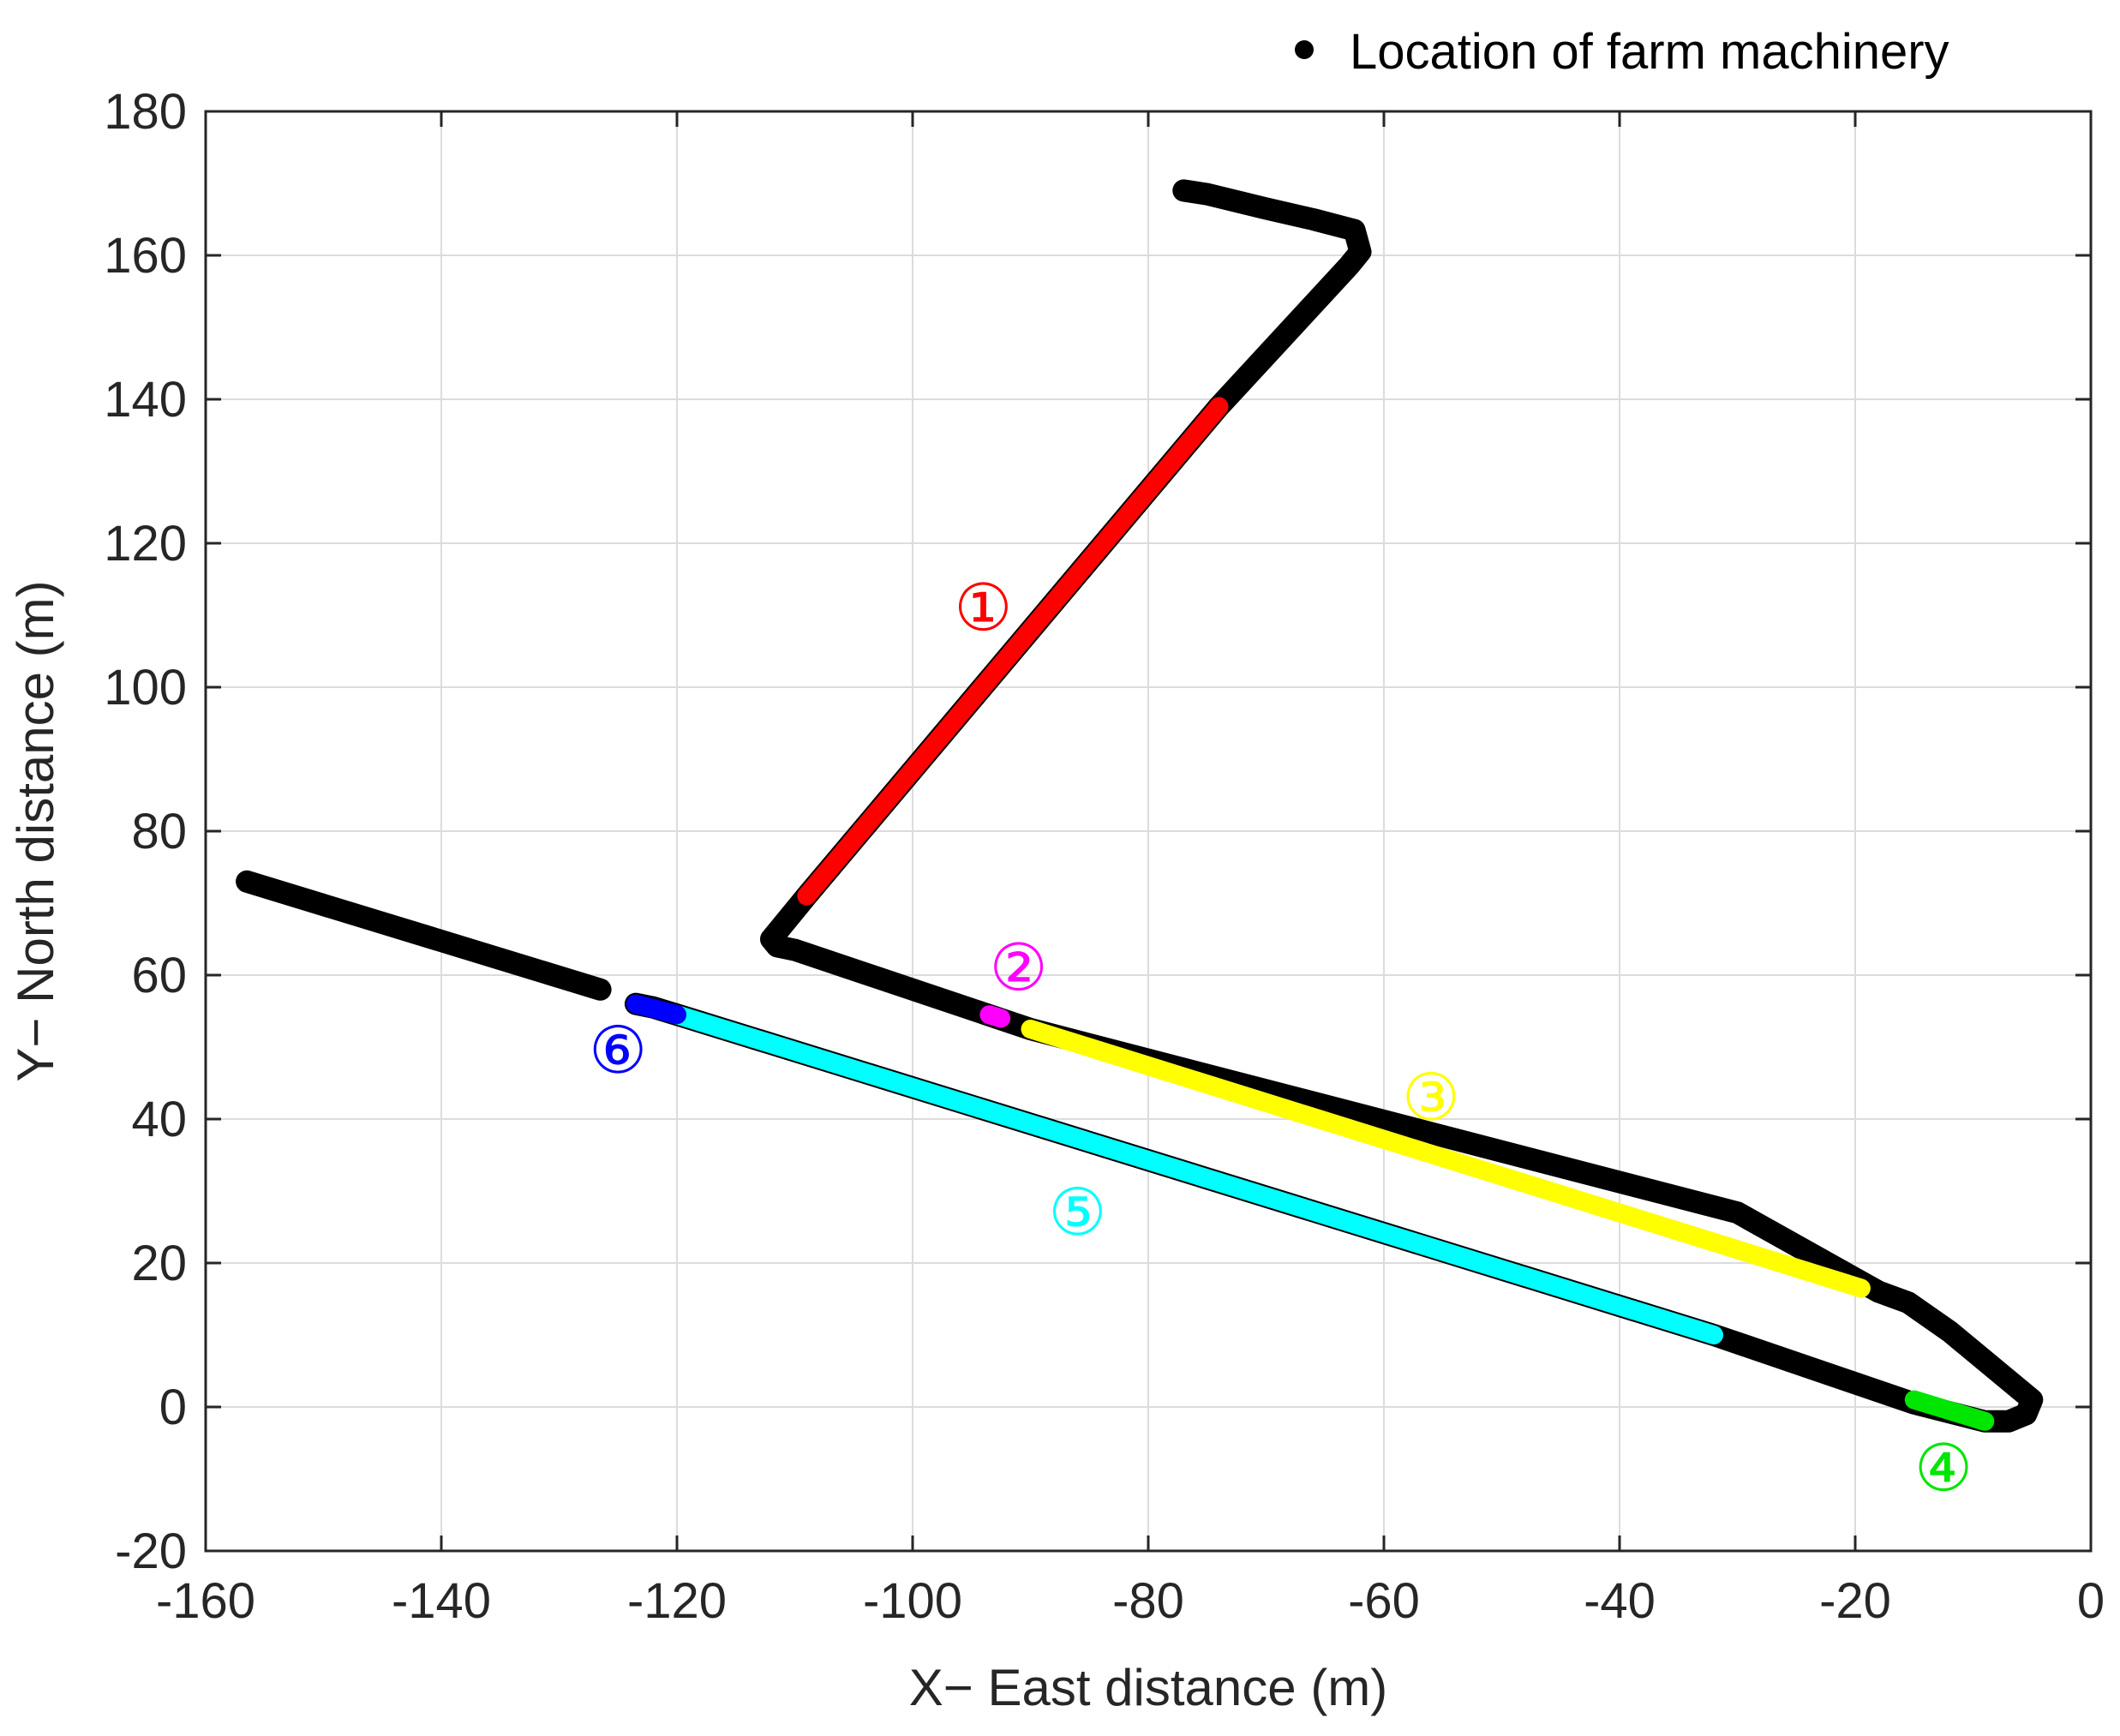 This screenshot has height=1736, width=2120. What do you see at coordinates (983, 608) in the screenshot?
I see `segment-label-1: ①` at bounding box center [983, 608].